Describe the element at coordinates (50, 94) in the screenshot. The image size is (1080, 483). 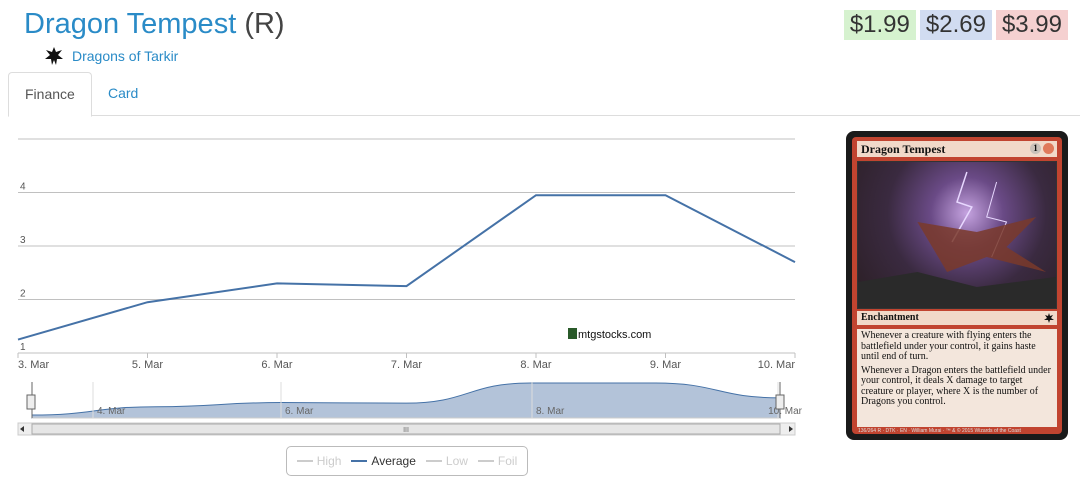
I see `tab-finance: Finance` at that location.